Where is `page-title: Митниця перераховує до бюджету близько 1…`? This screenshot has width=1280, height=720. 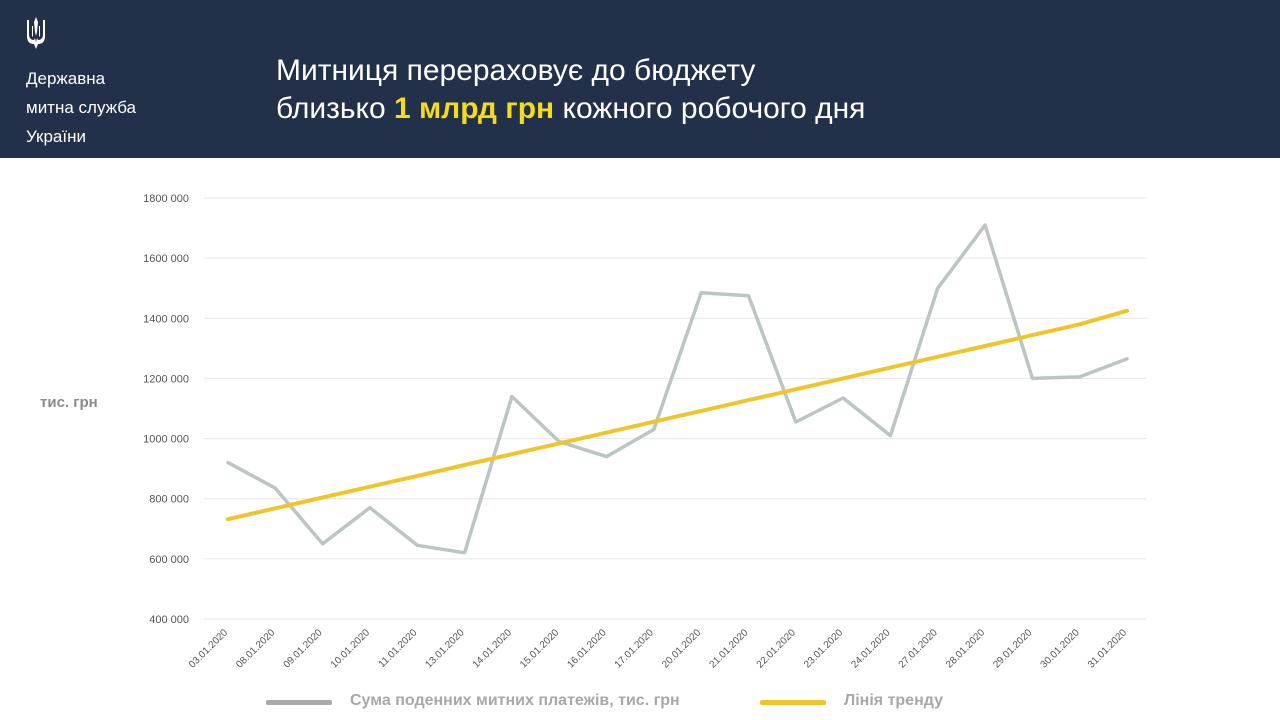 page-title: Митниця перераховує до бюджету близько 1… is located at coordinates (756, 90).